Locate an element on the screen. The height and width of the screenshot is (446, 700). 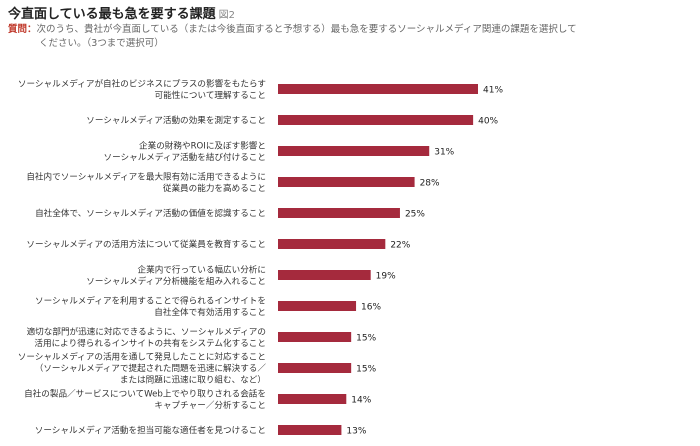
value-label-3: 31% is located at coordinates (444, 153).